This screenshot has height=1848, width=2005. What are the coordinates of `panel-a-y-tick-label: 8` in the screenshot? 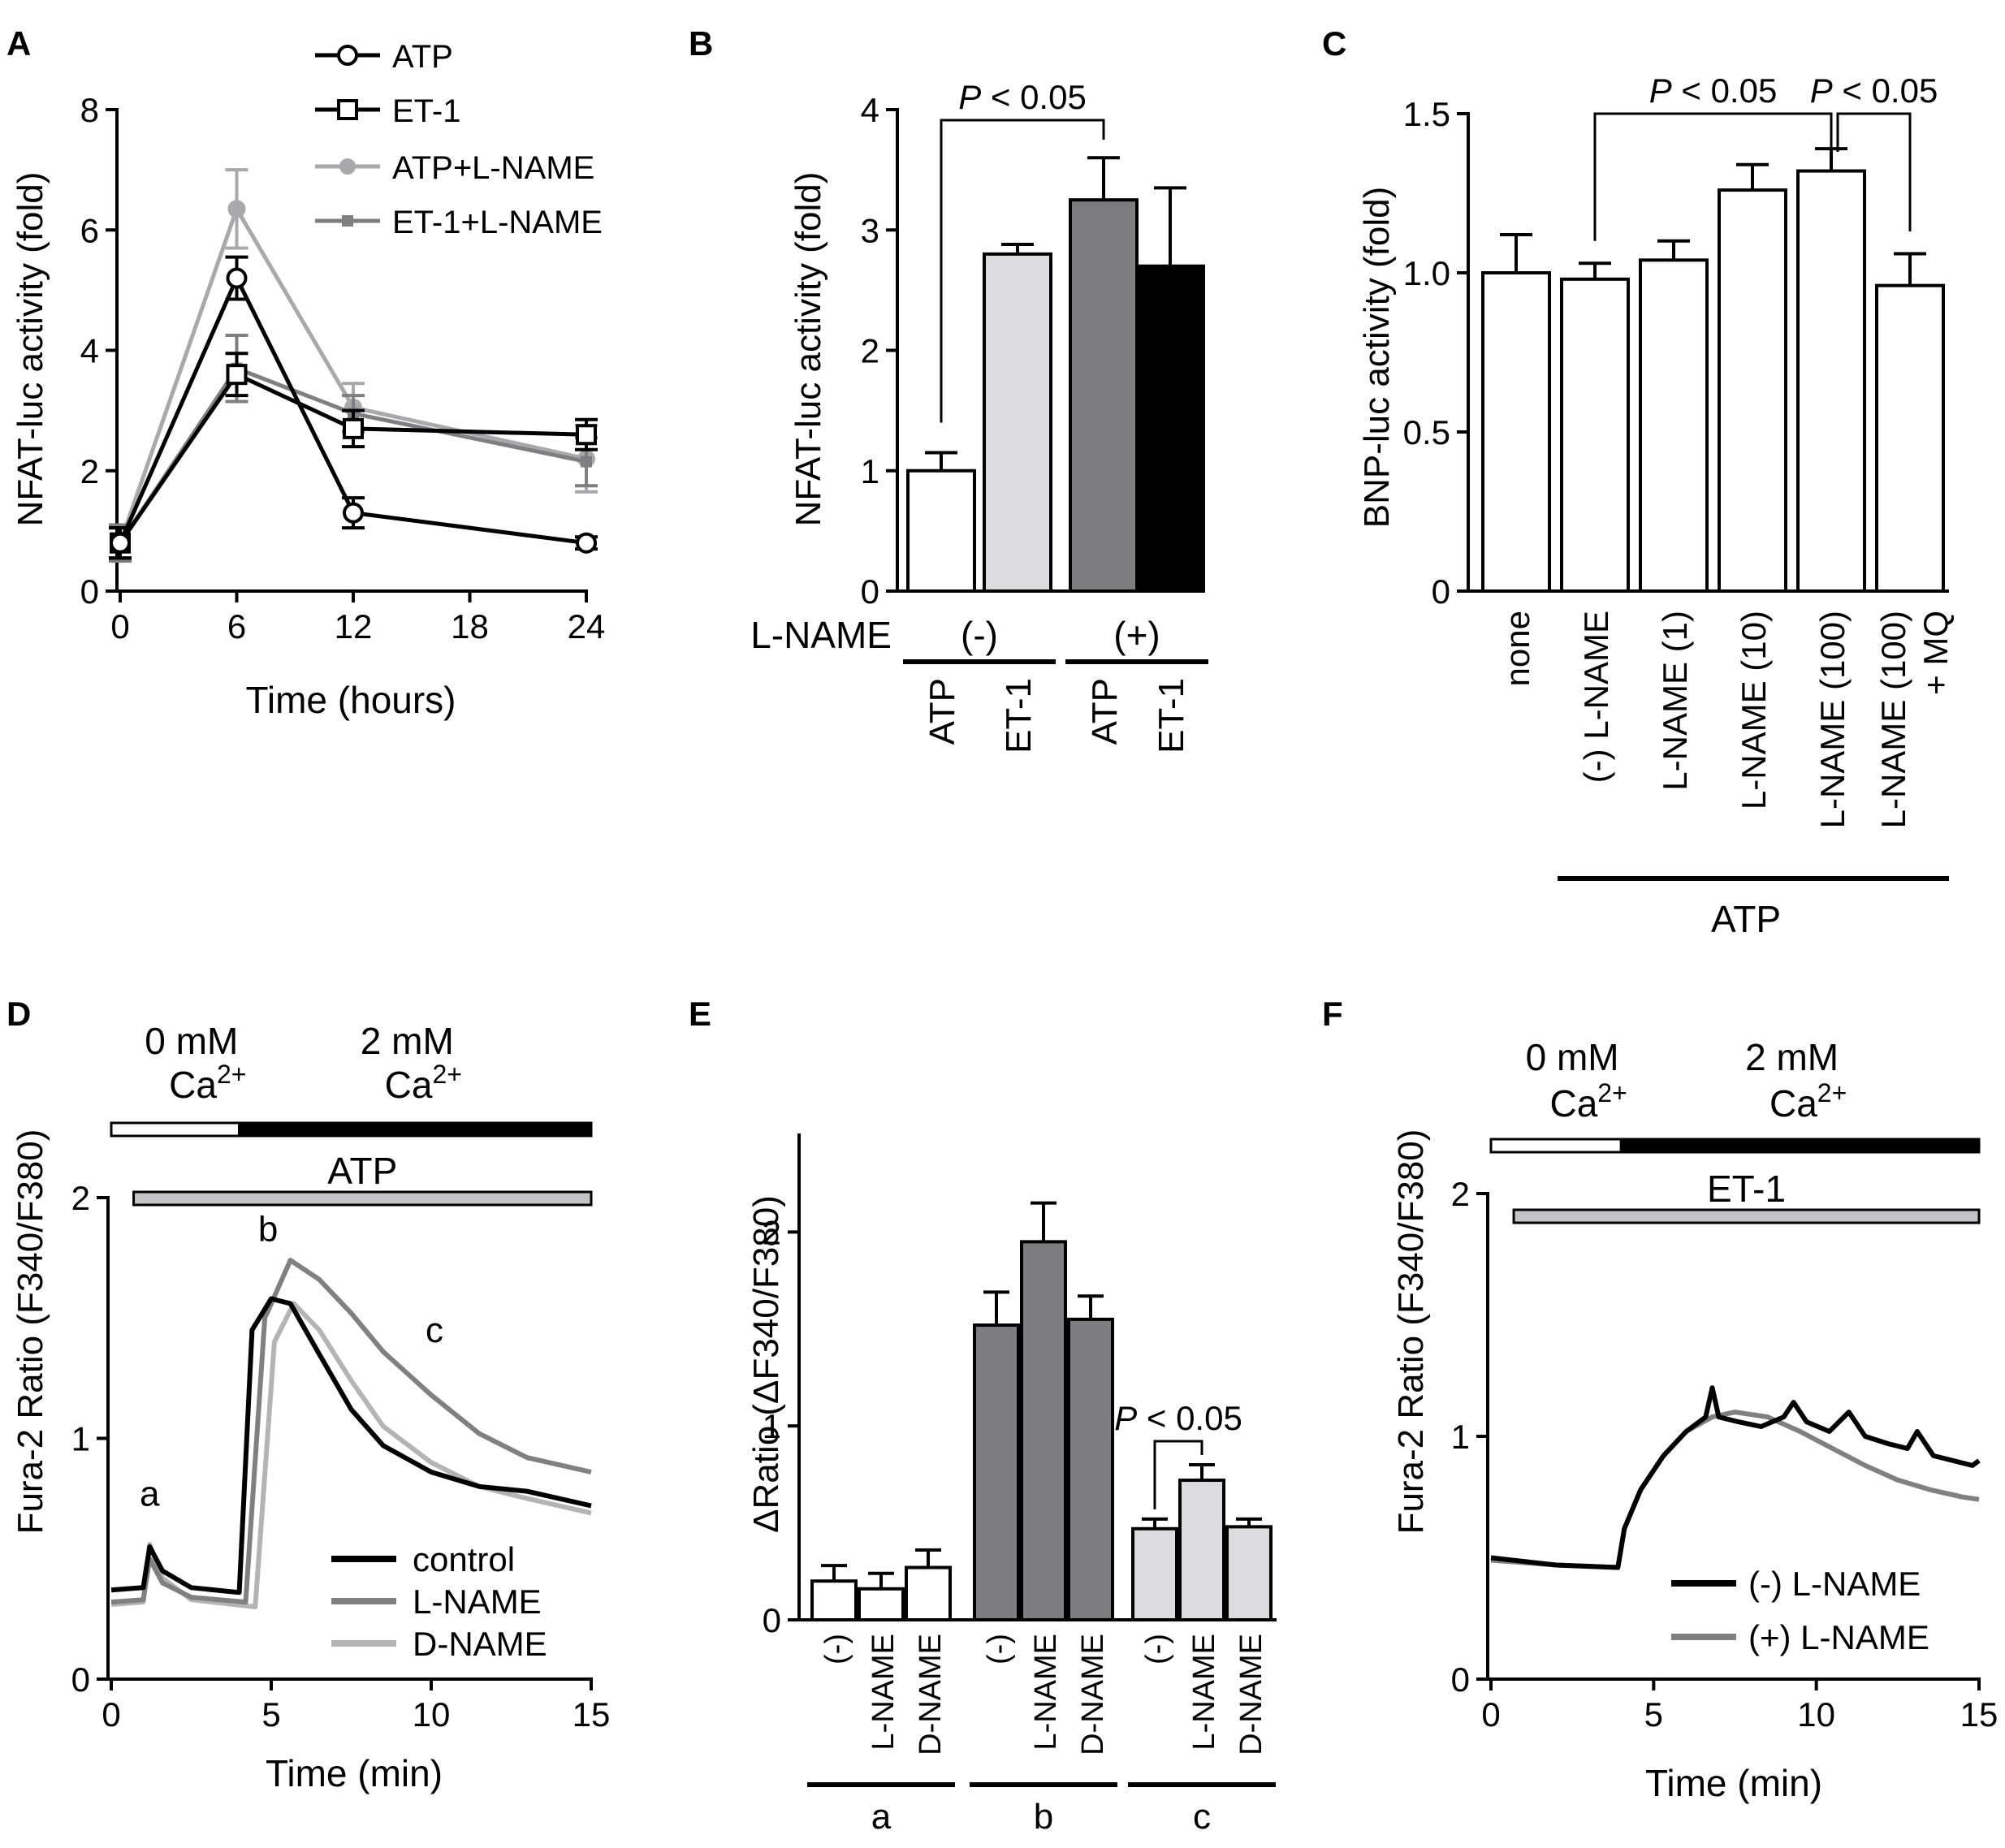 It's located at (89, 110).